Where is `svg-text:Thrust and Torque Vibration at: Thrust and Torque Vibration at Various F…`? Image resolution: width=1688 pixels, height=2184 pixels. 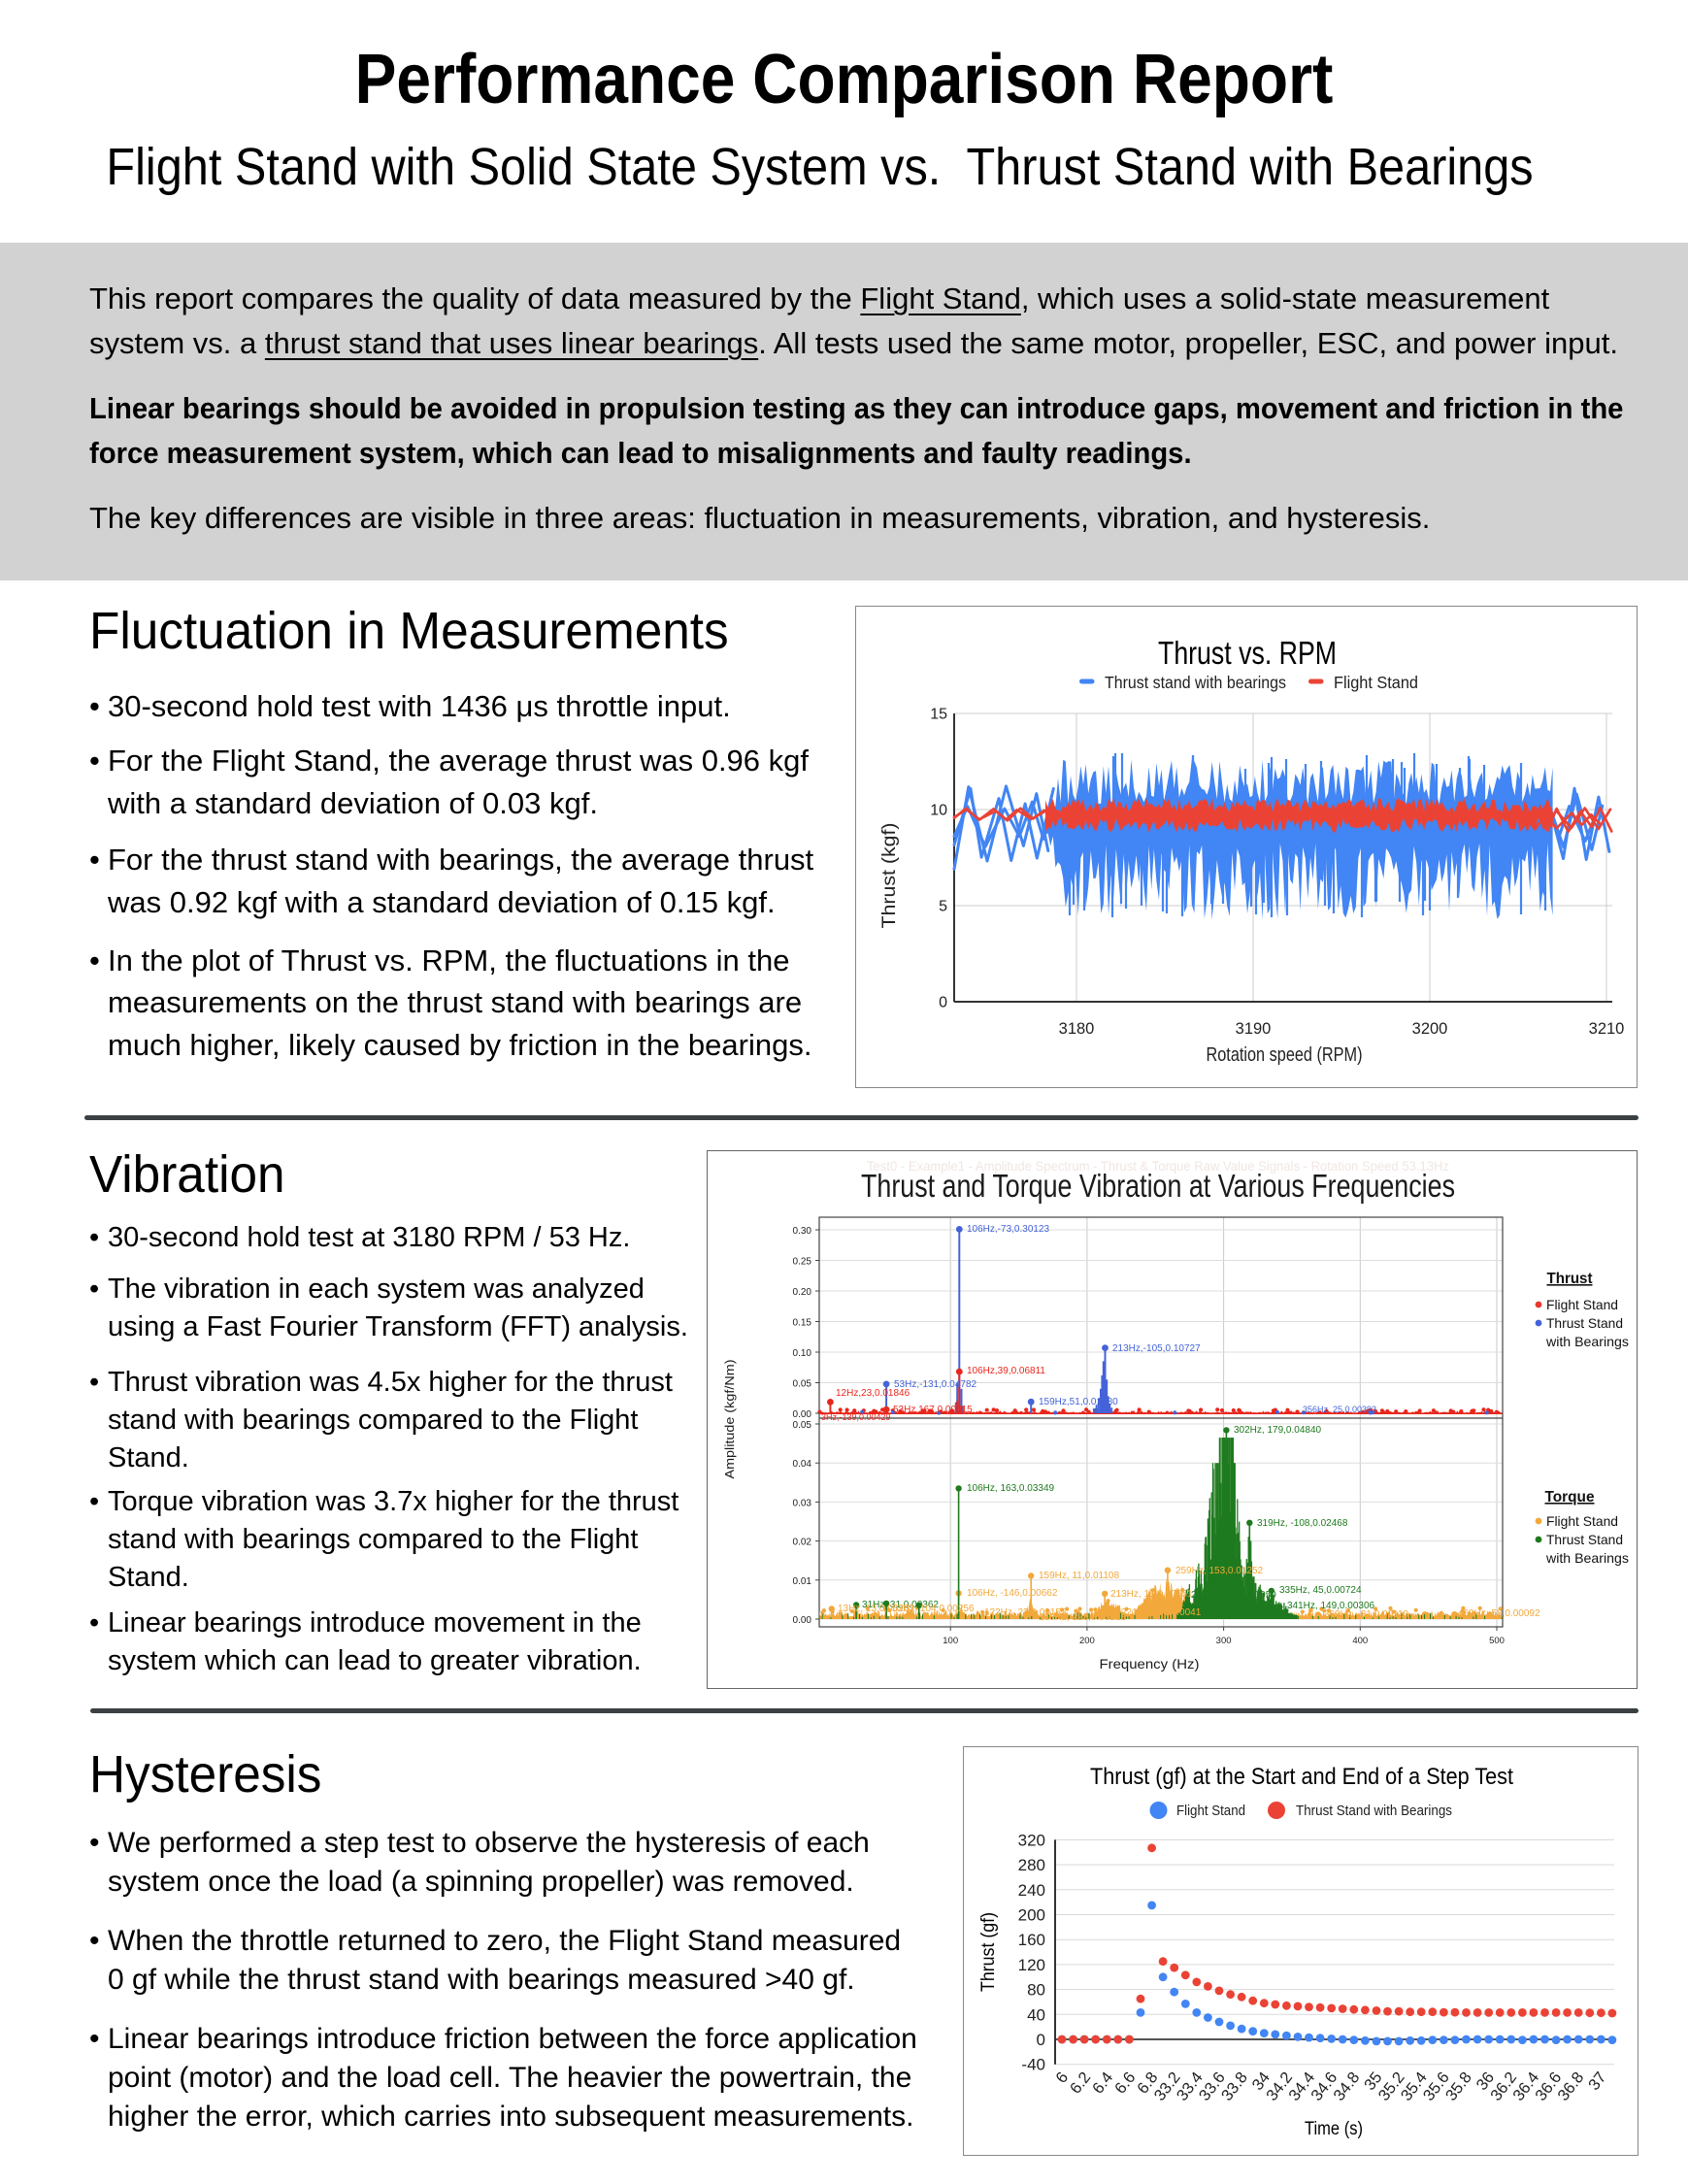
svg-text:Thrust and Torque Vibration at: Thrust and Torque Vibration at Various F… is located at coordinates (1158, 1186).